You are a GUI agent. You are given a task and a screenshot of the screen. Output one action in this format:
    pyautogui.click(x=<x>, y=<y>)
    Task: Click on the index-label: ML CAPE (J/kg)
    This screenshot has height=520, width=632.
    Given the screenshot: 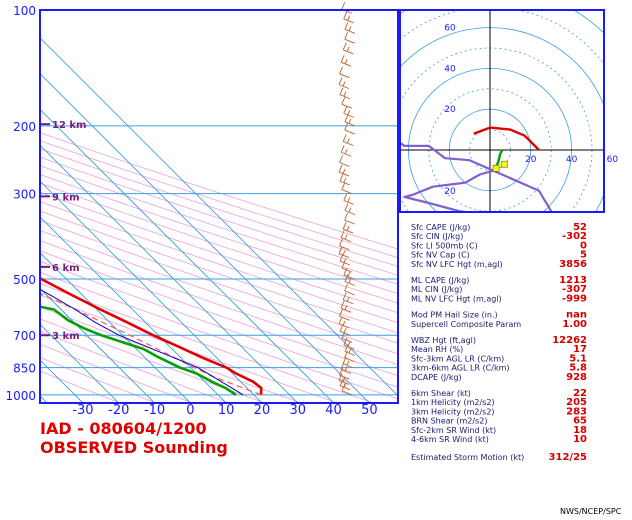 What is the action you would take?
    pyautogui.click(x=440, y=280)
    